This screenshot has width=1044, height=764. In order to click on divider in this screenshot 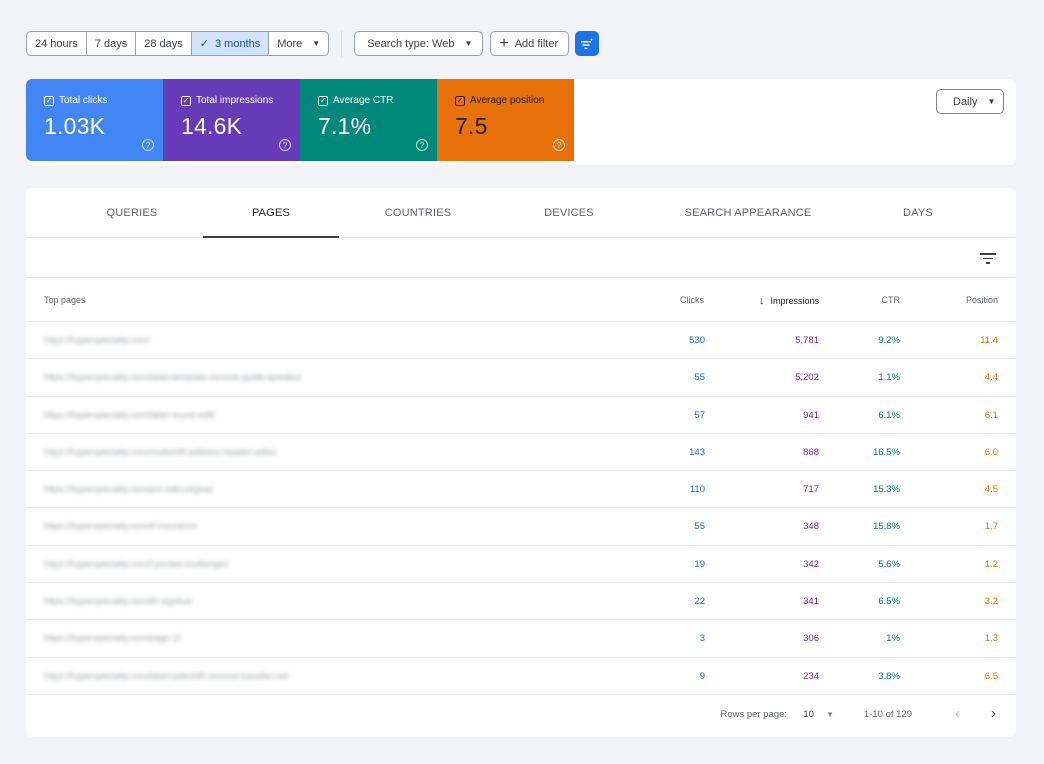, I will do `click(342, 43)`.